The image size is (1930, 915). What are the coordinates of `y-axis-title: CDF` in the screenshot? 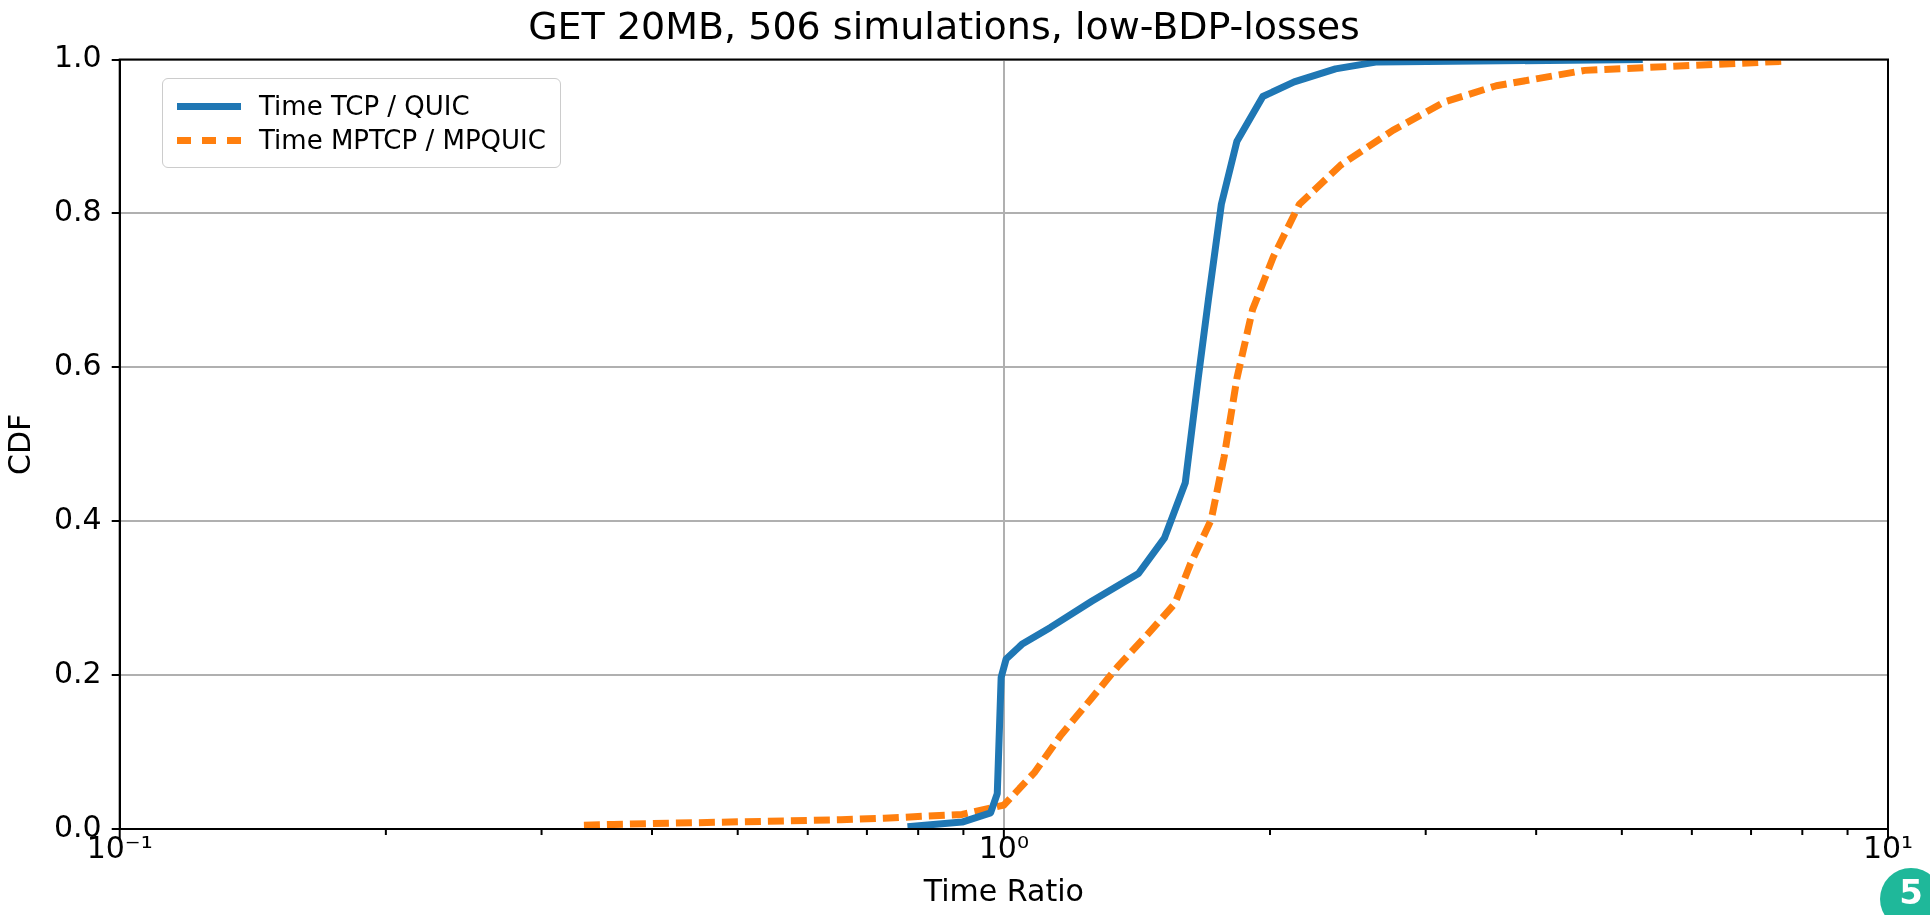 It's located at (19, 444).